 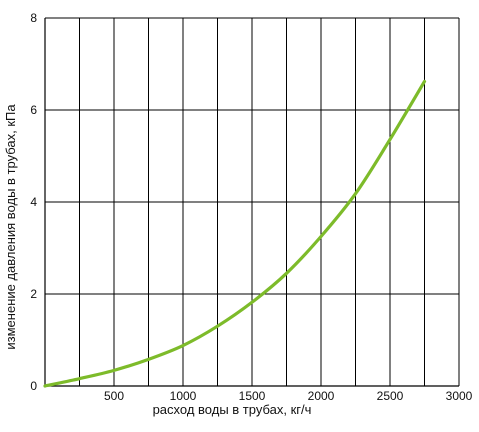 What do you see at coordinates (459, 396) in the screenshot?
I see `x-tick-label: 3000` at bounding box center [459, 396].